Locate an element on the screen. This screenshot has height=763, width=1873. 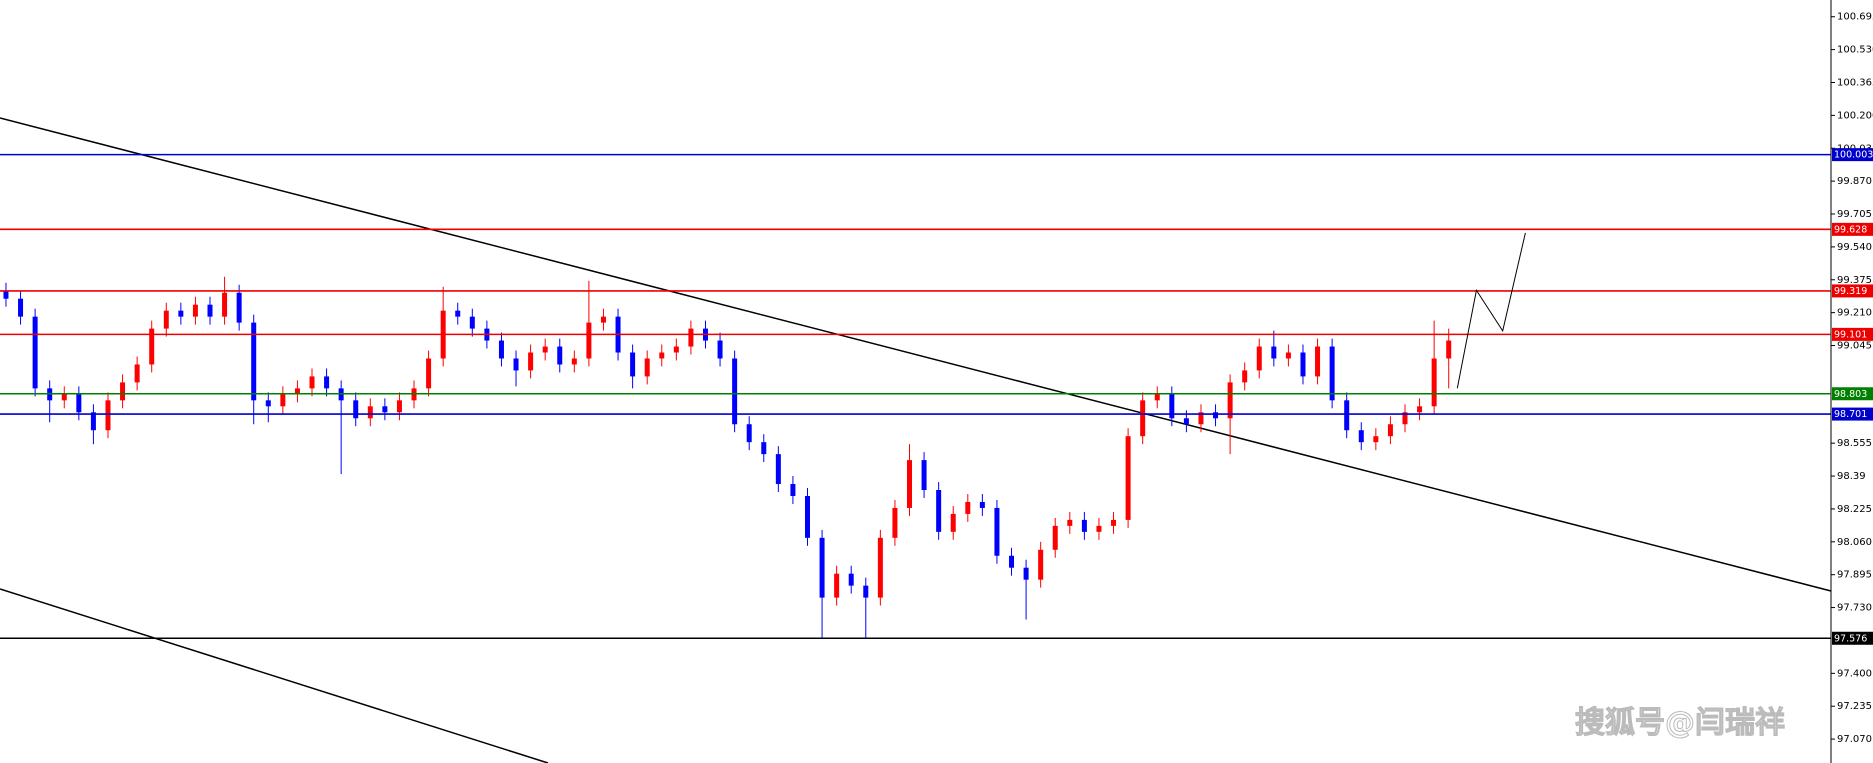
y-tick-label: 100.200 is located at coordinates (1855, 115).